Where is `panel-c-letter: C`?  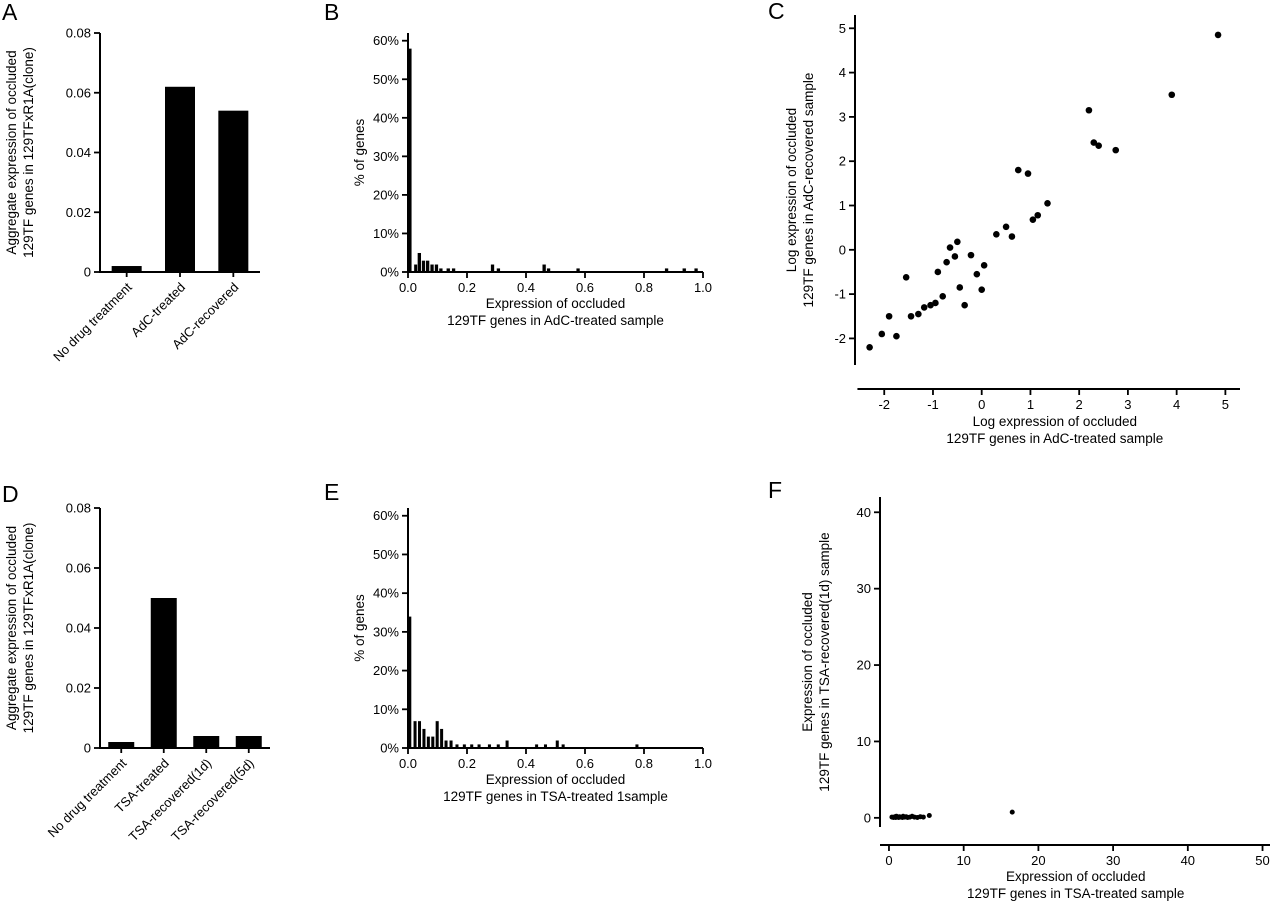
panel-c-letter: C is located at coordinates (776, 12).